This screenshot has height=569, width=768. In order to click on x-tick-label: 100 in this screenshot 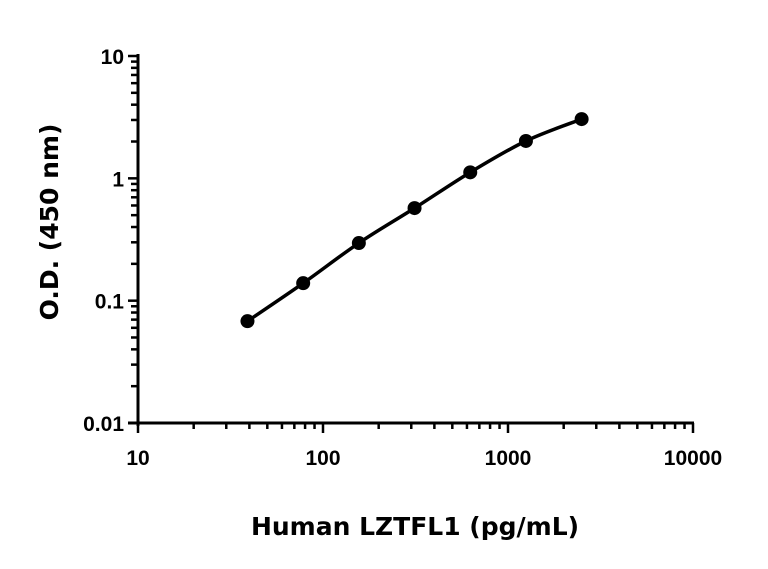, I will do `click(322, 458)`.